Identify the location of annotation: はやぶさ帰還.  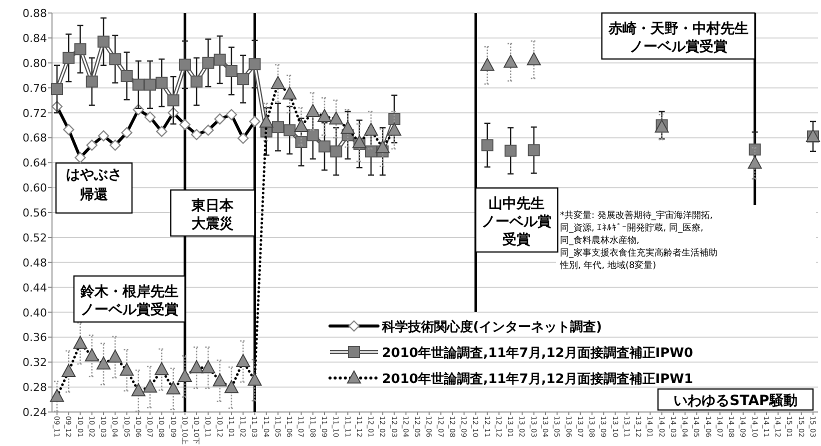
(94, 185).